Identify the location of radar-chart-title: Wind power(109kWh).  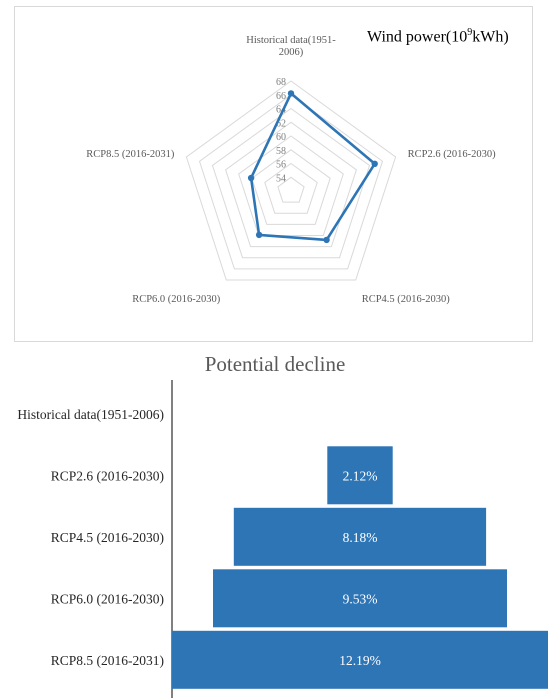
(438, 36).